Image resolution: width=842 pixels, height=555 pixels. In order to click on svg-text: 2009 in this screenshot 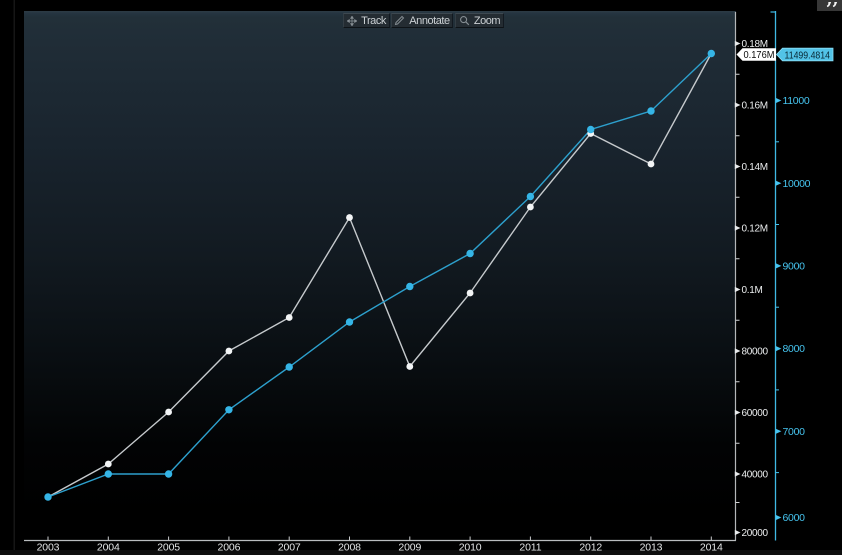, I will do `click(409, 548)`.